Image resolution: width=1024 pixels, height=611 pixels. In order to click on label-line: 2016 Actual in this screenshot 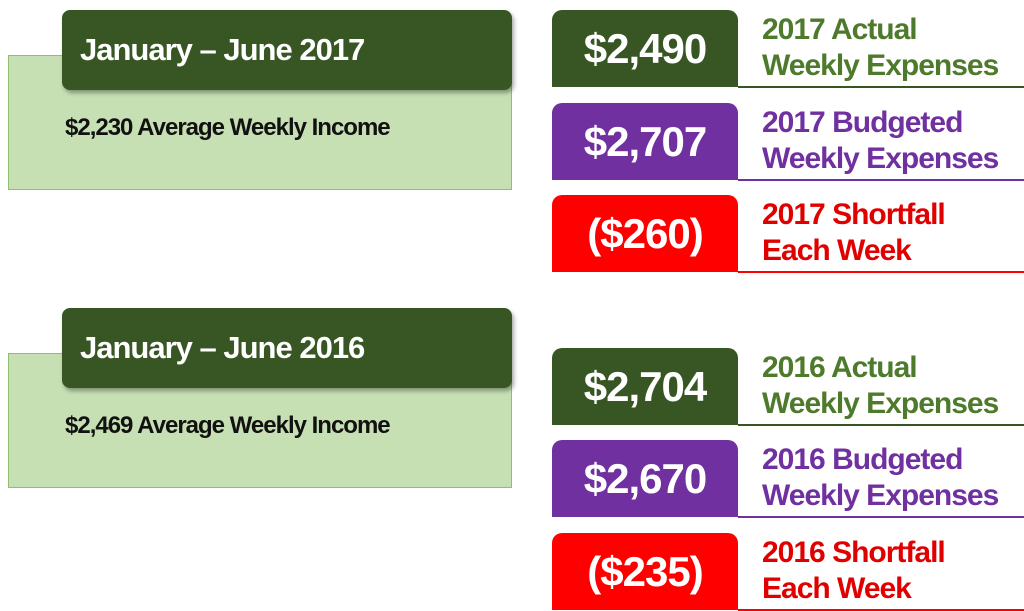, I will do `click(840, 367)`.